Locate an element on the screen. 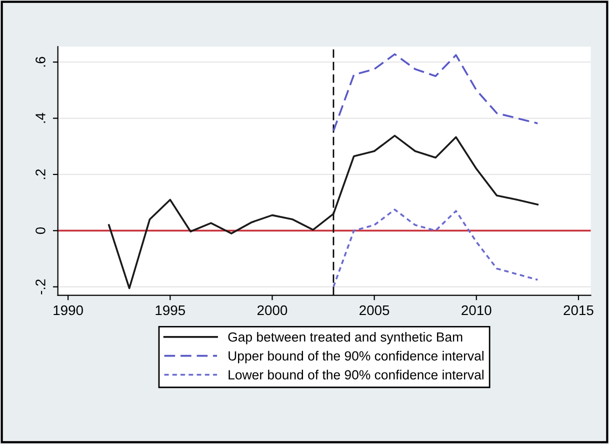 The image size is (609, 444). legend-label: Gap between treated and synthetic Bam is located at coordinates (345, 338).